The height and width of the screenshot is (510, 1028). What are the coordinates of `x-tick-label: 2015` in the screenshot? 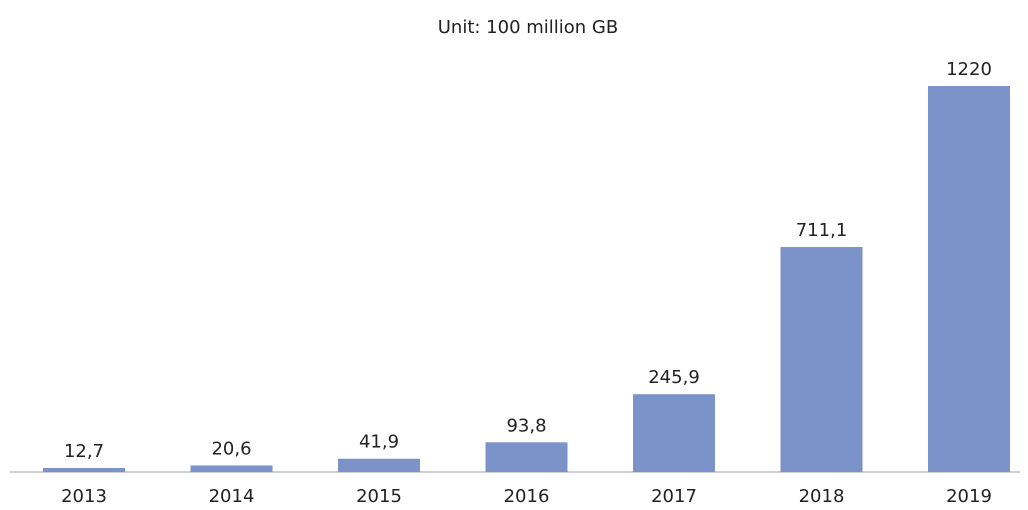 It's located at (379, 496).